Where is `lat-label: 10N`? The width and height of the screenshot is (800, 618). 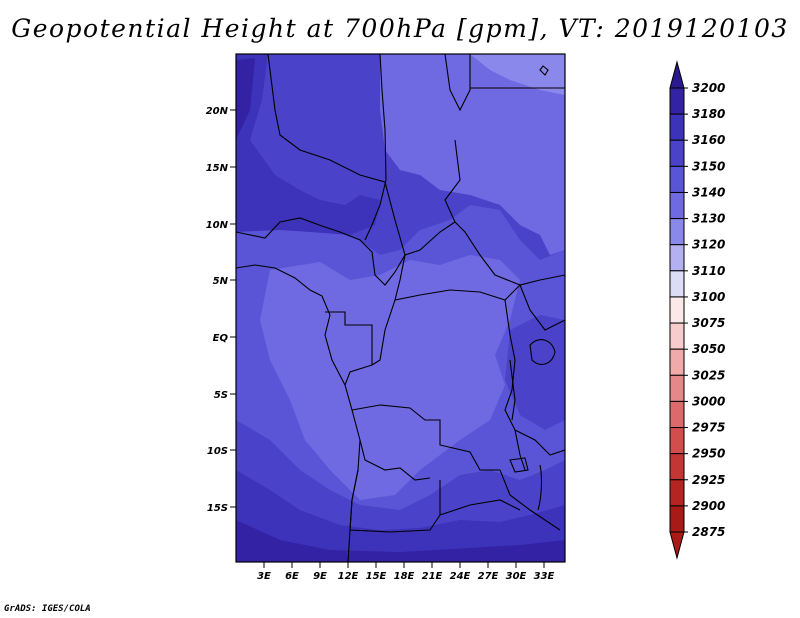
lat-label: 10N is located at coordinates (217, 225).